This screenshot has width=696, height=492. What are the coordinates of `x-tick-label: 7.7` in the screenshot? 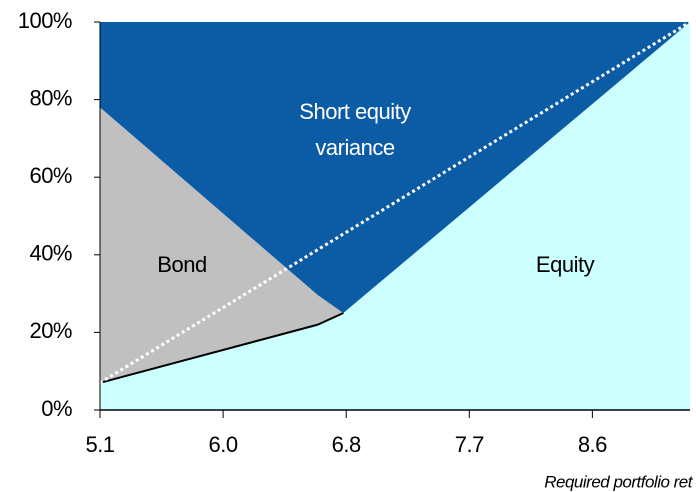 It's located at (469, 444).